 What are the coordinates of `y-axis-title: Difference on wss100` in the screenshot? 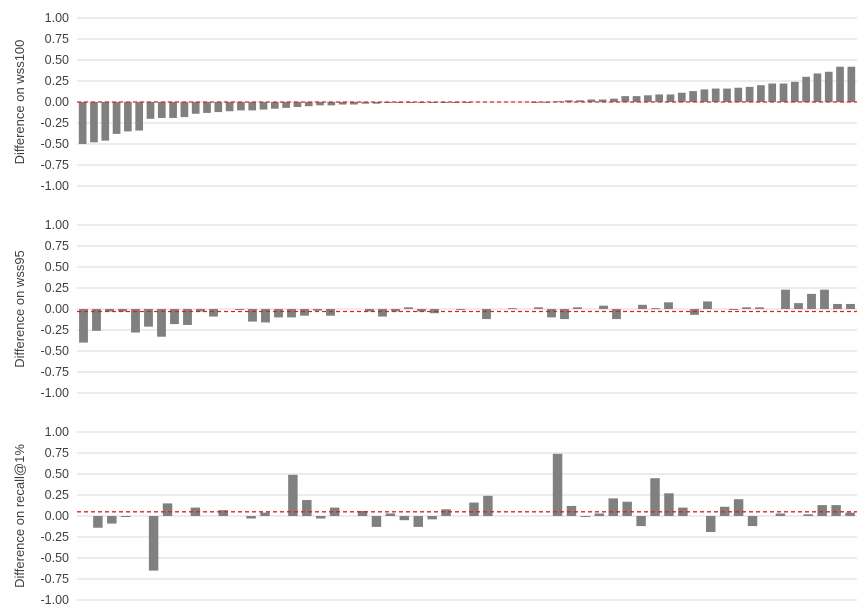 It's located at (19, 102).